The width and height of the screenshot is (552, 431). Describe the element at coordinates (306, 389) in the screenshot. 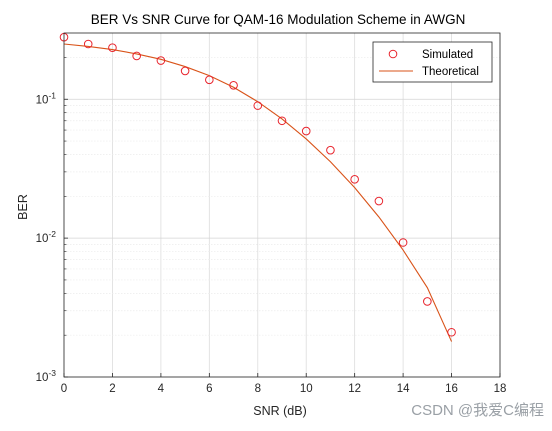

I see `x-tick-label: 10` at that location.